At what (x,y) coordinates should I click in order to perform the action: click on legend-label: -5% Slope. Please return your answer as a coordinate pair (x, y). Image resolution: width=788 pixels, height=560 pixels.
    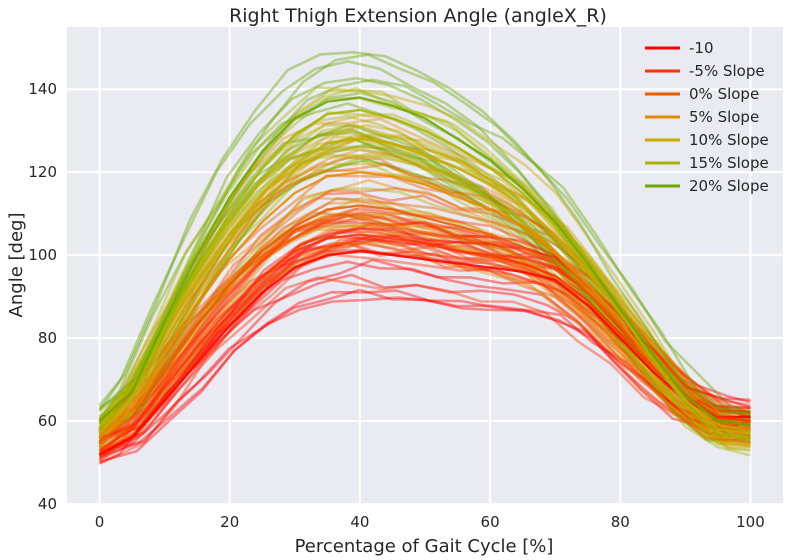
    Looking at the image, I should click on (727, 71).